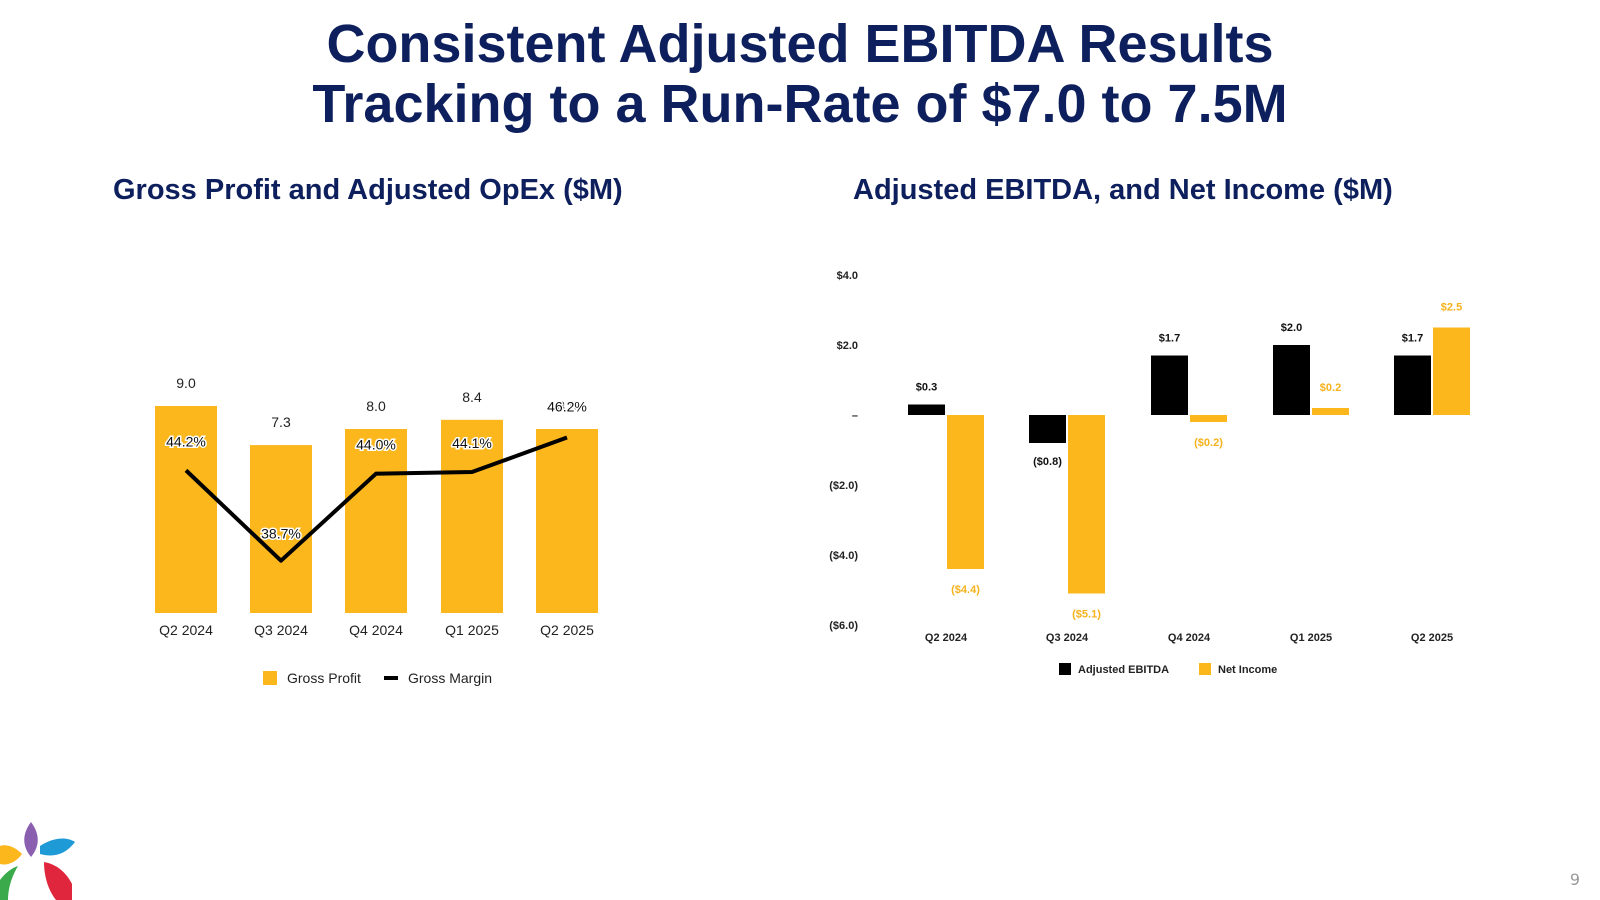  What do you see at coordinates (1086, 615) in the screenshot?
I see `net-income-value-label: ($5.1)` at bounding box center [1086, 615].